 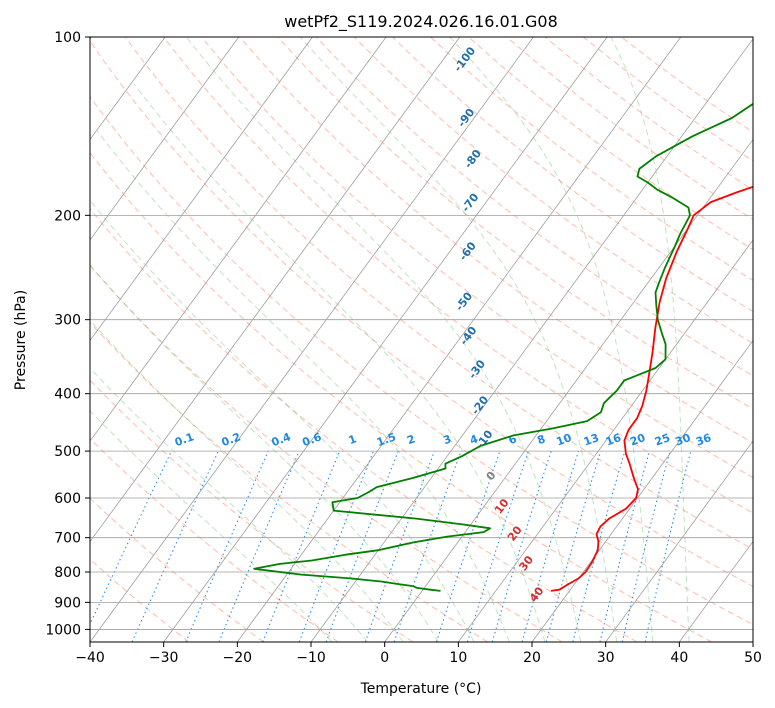 What do you see at coordinates (613, 440) in the screenshot?
I see `mixing-ratio-label: 16` at bounding box center [613, 440].